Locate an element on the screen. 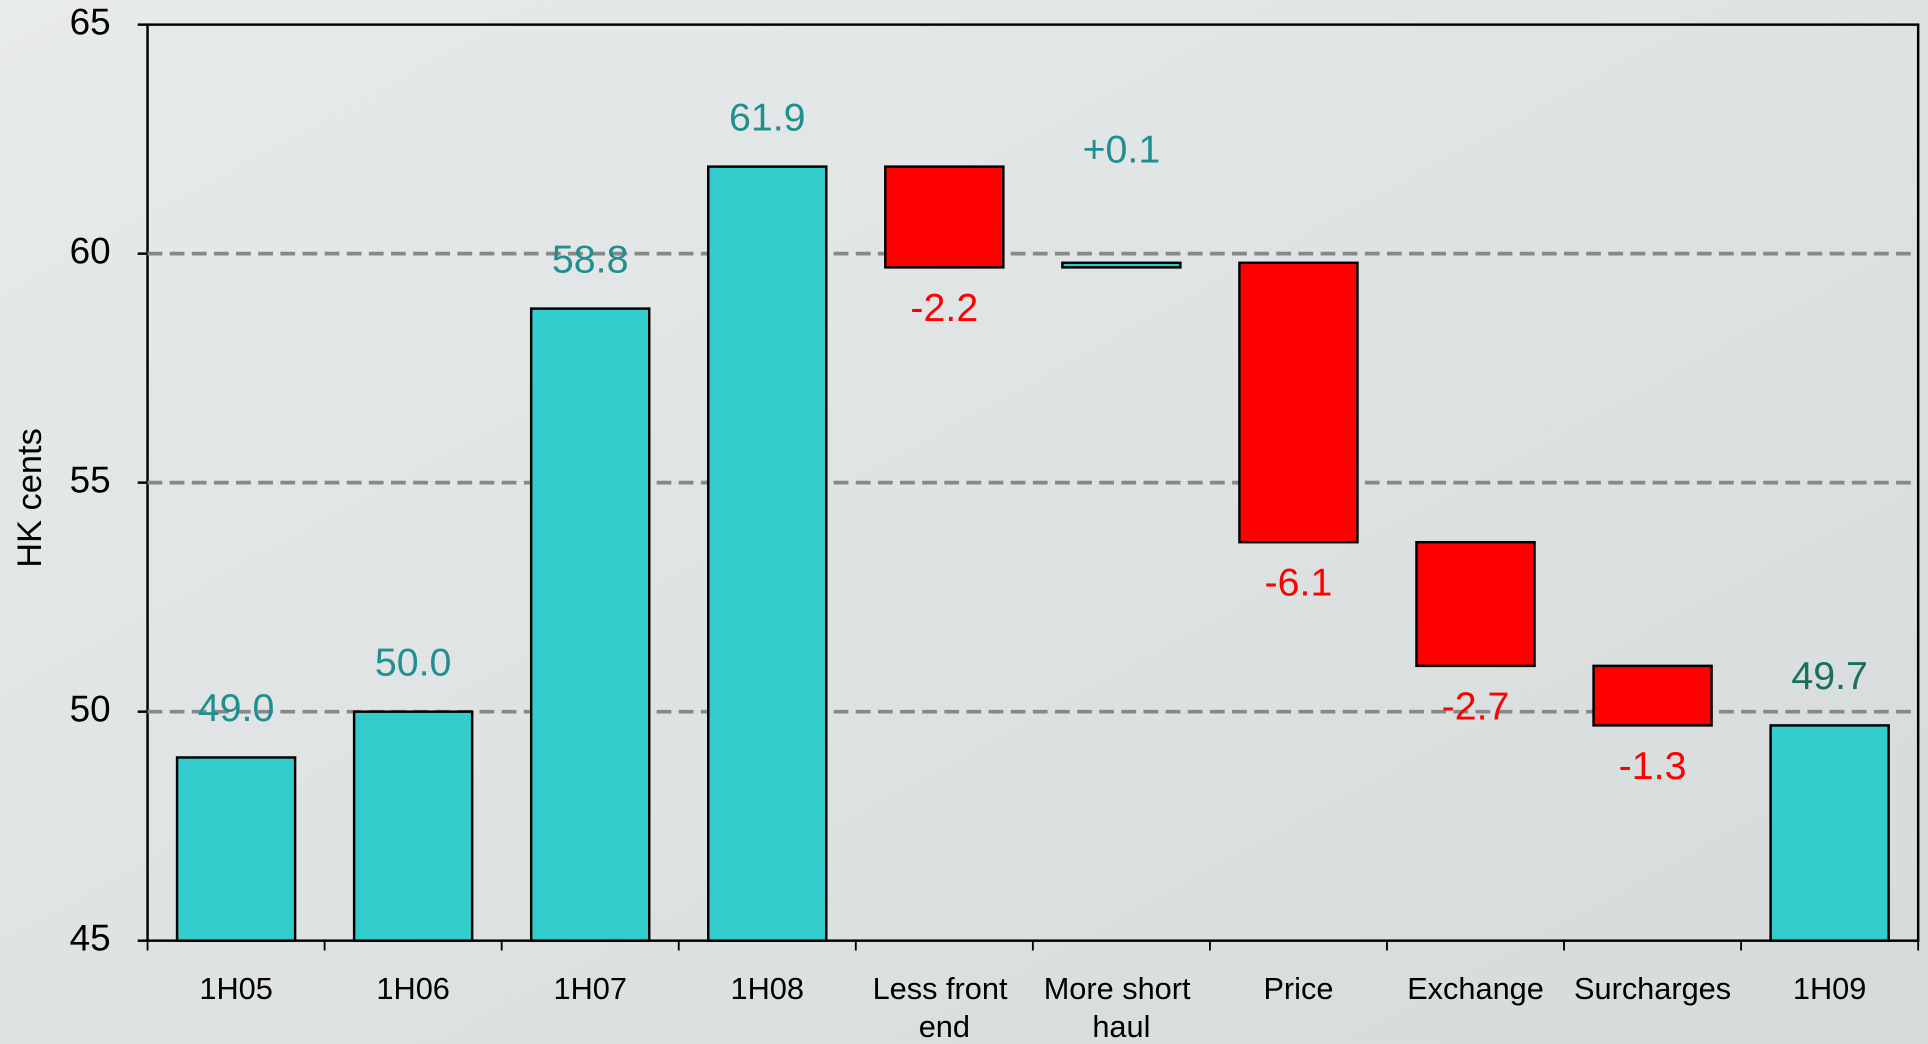 The image size is (1928, 1044). x-tick-label: 1H09 is located at coordinates (1829, 988).